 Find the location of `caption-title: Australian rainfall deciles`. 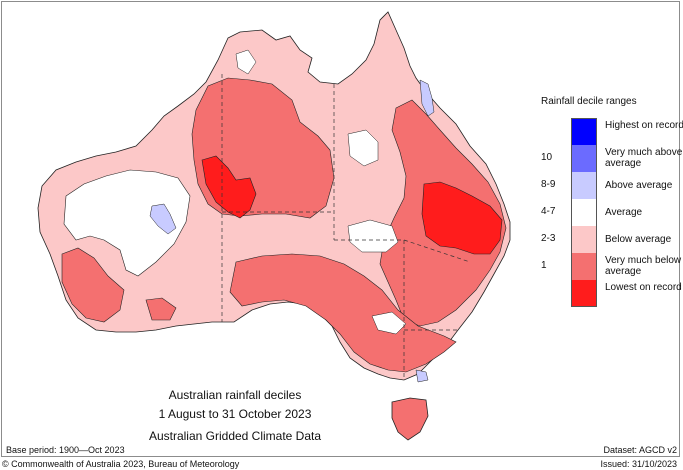

caption-title: Australian rainfall deciles is located at coordinates (235, 395).